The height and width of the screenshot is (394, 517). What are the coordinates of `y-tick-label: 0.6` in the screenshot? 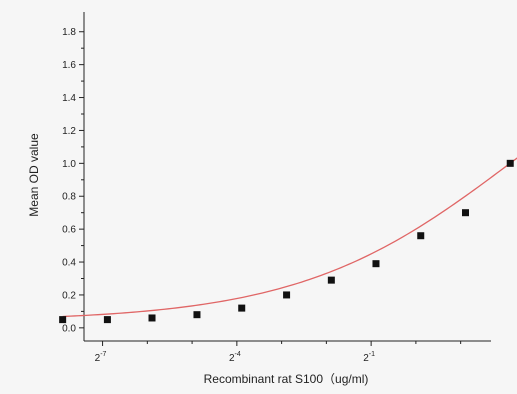 It's located at (69, 230).